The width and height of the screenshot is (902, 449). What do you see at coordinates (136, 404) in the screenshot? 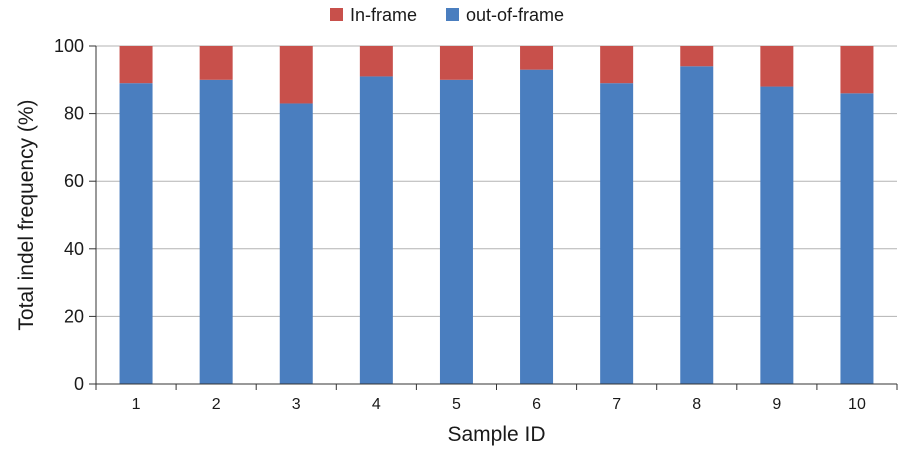
I see `x-tick-label: 1` at bounding box center [136, 404].